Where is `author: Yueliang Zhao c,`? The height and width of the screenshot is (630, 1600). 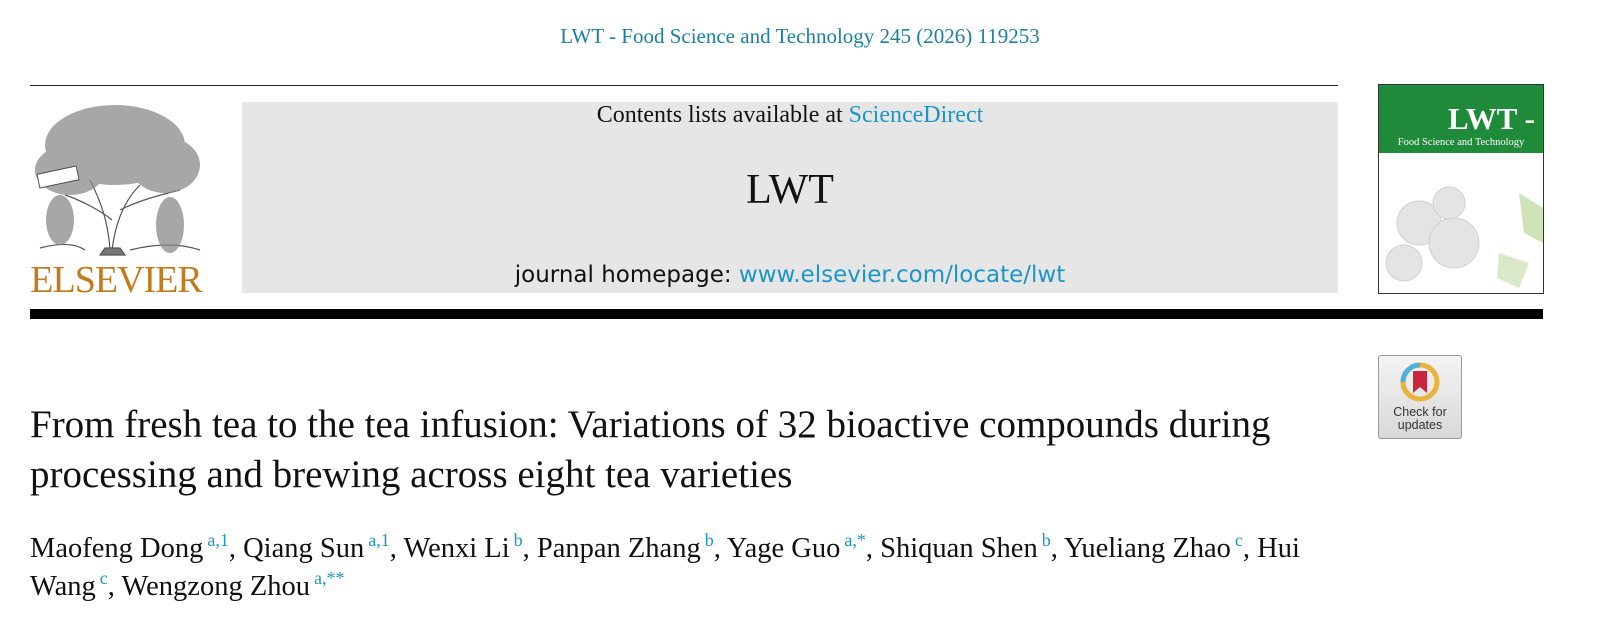 author: Yueliang Zhao c, is located at coordinates (1157, 547).